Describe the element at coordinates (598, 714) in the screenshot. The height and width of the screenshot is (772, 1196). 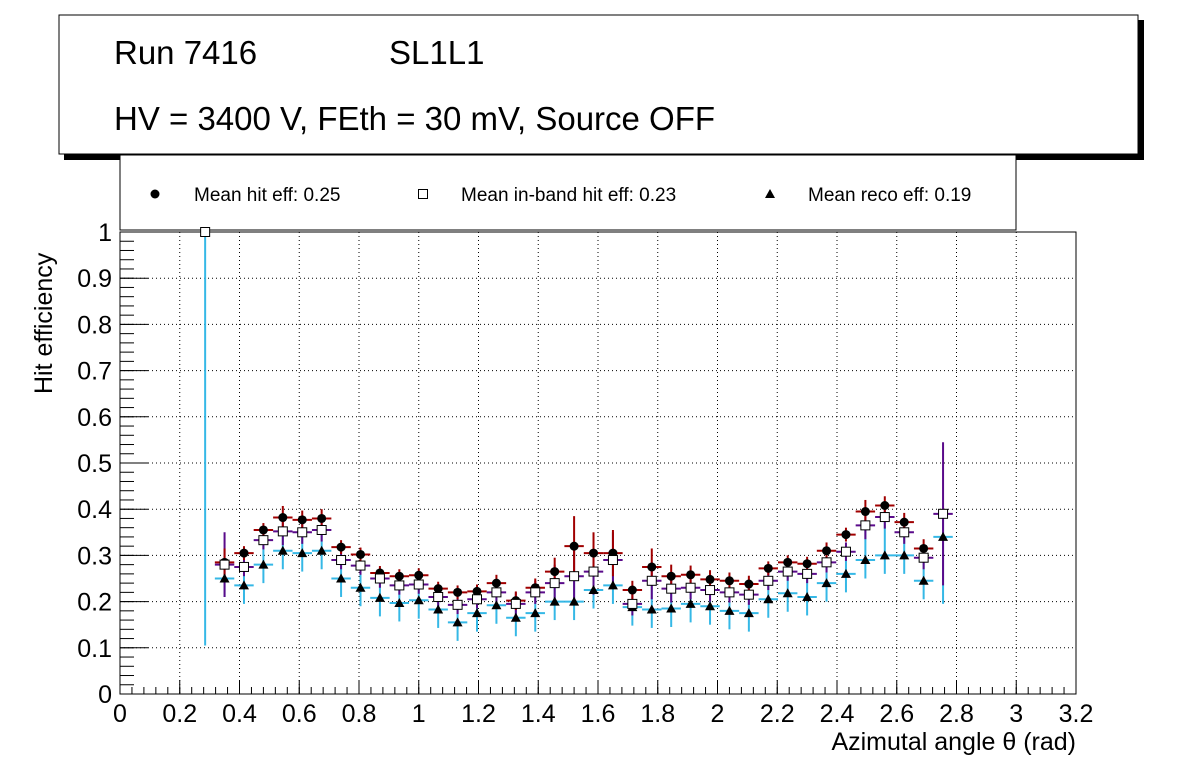
I see `x-tick-label: 1.6` at that location.